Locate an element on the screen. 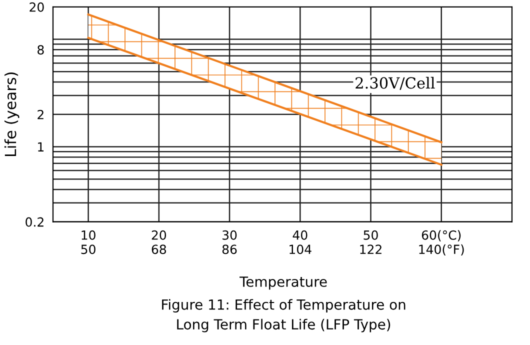  x-tick-label: 50 is located at coordinates (371, 235).